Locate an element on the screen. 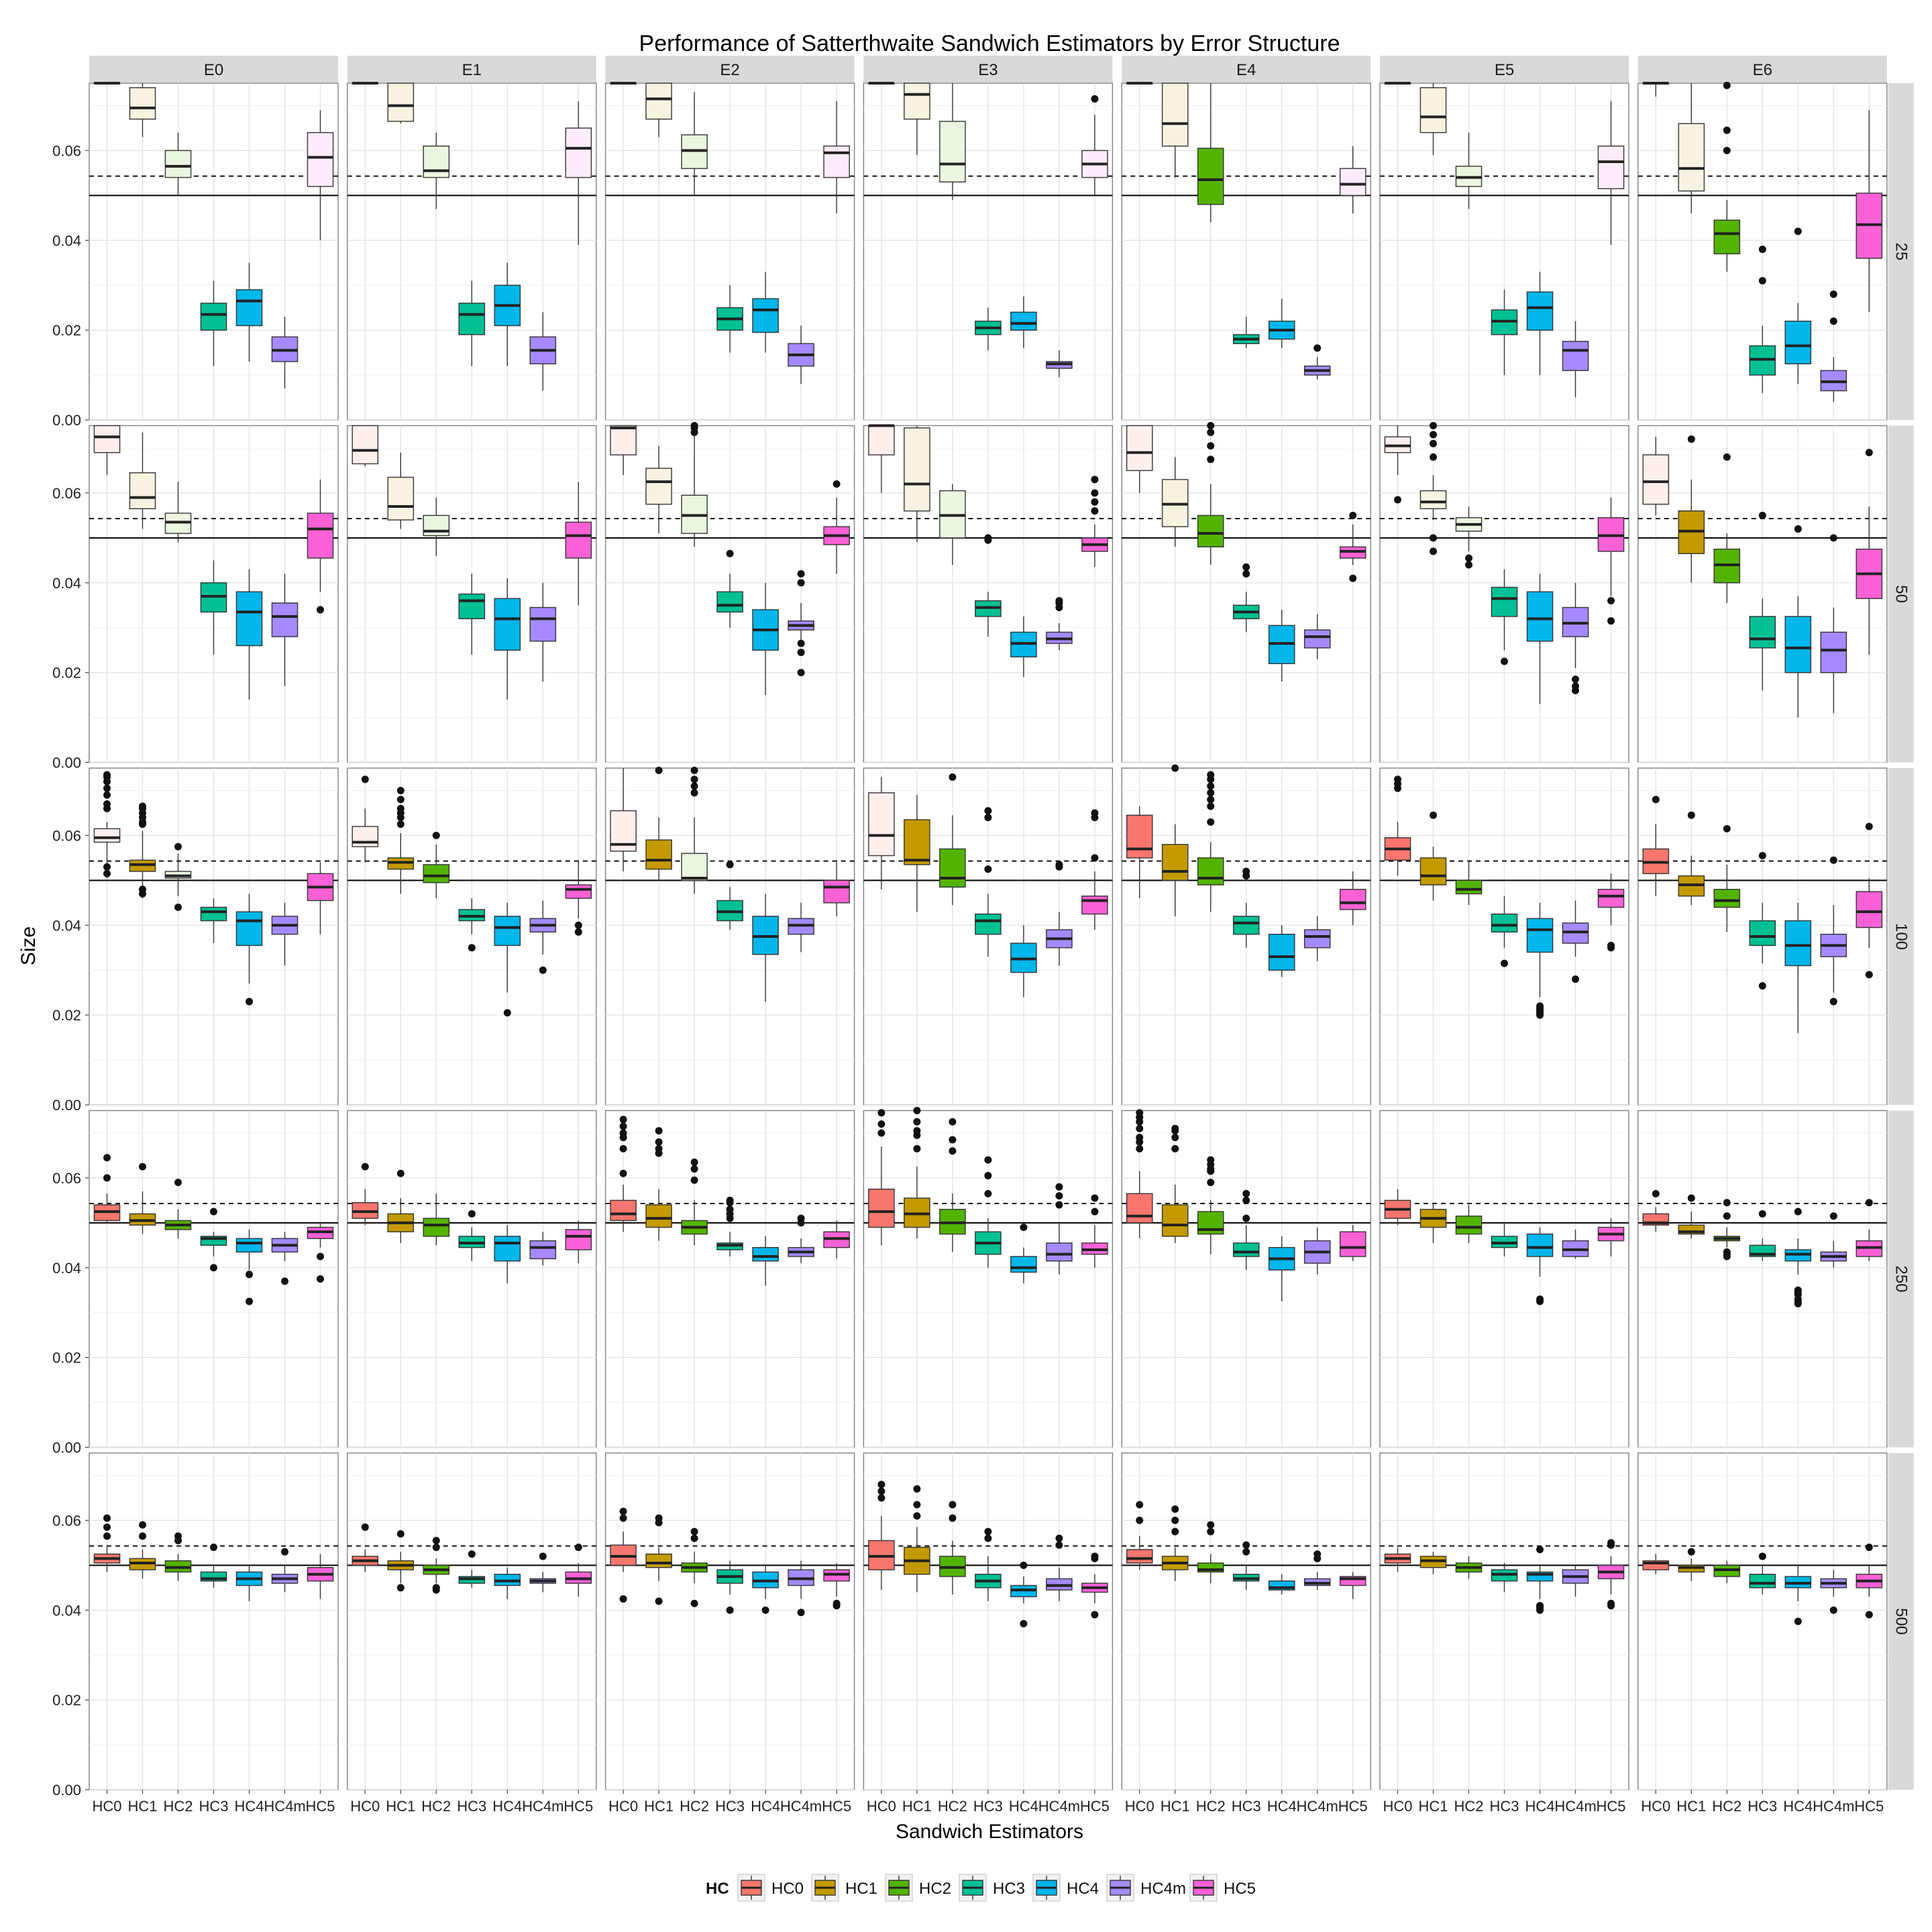 The width and height of the screenshot is (1932, 1932). legend-title: HC is located at coordinates (717, 1889).